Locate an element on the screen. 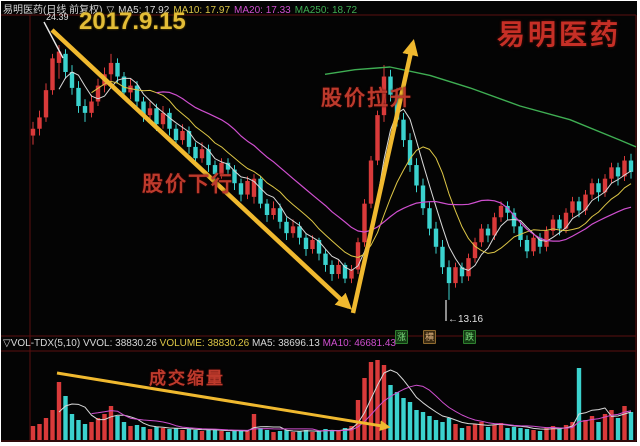  stock-name-watermark: 易明医药 is located at coordinates (559, 34).